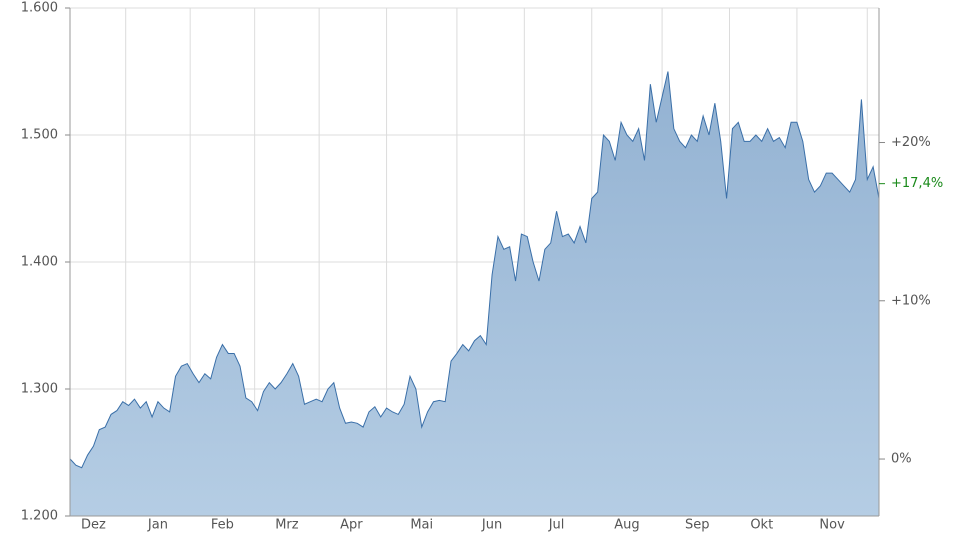 This screenshot has height=544, width=960. I want to click on y2-tick-label: 0%, so click(901, 459).